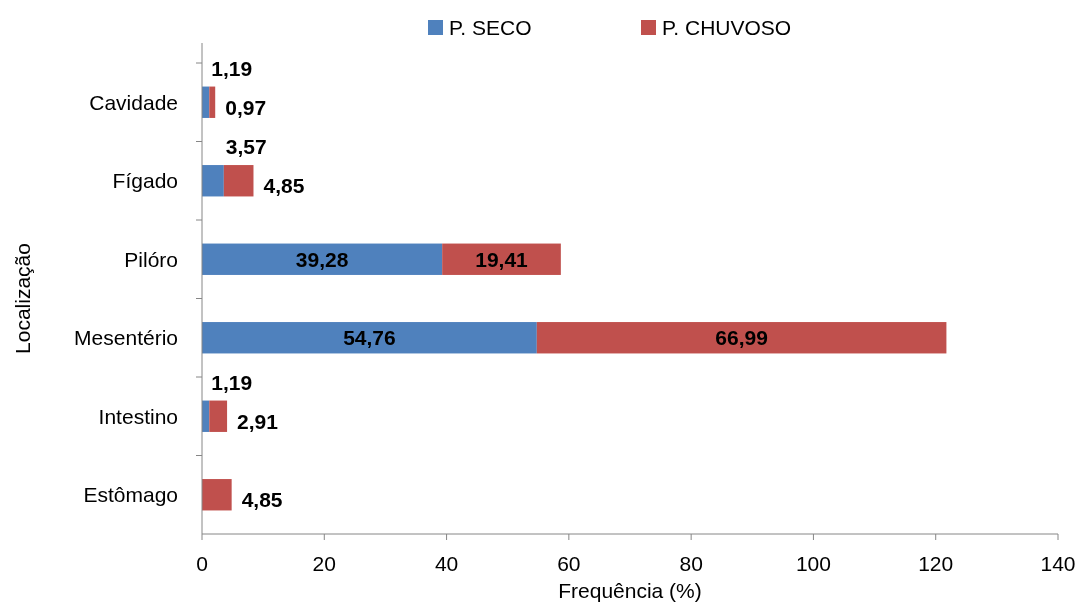  Describe the element at coordinates (502, 259) in the screenshot. I see `data-label: 19,41` at that location.